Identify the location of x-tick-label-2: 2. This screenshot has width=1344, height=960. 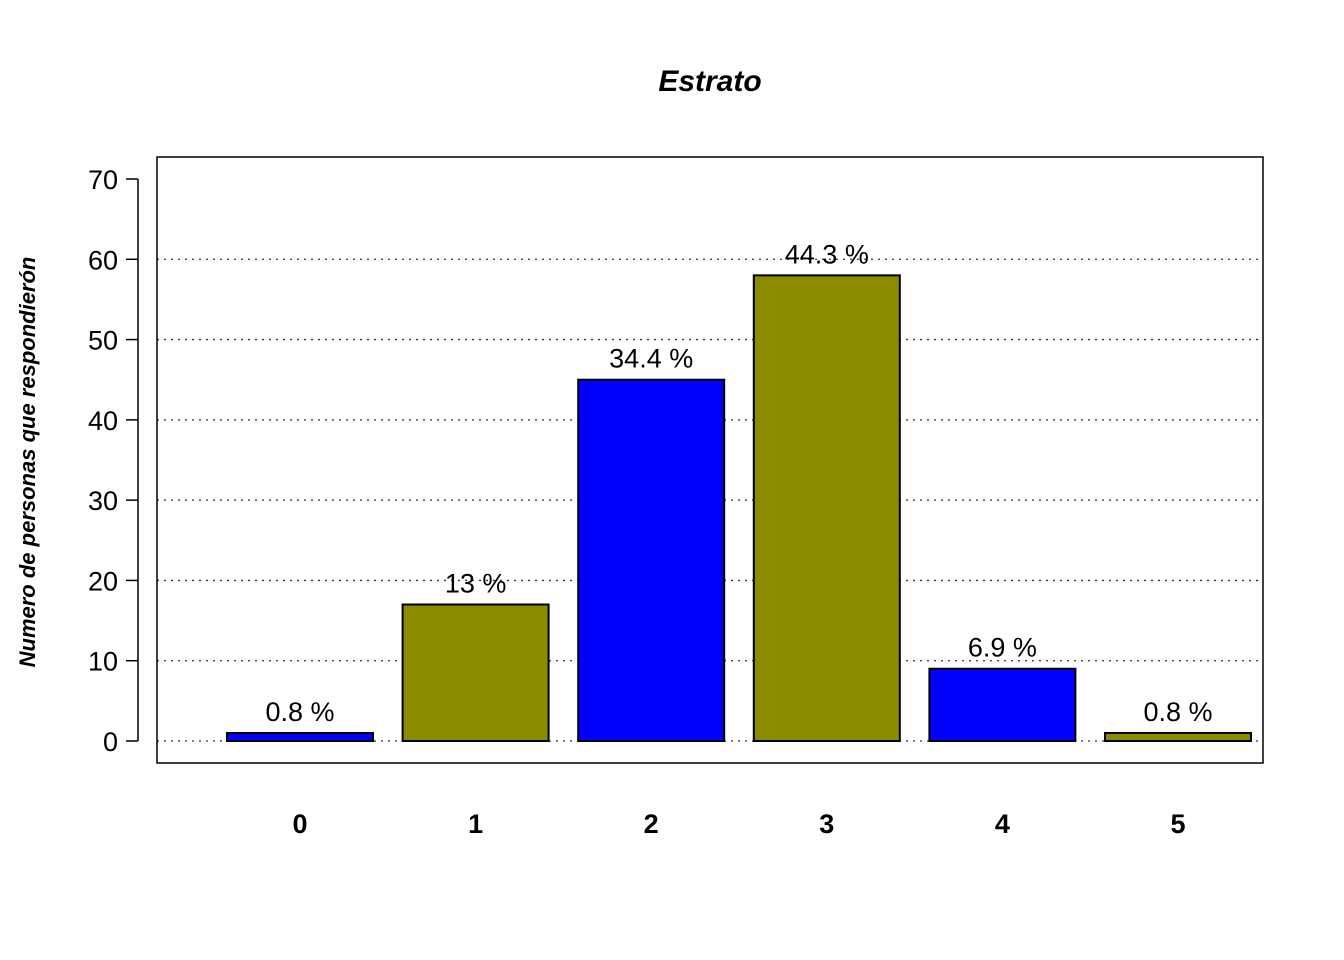
(651, 824).